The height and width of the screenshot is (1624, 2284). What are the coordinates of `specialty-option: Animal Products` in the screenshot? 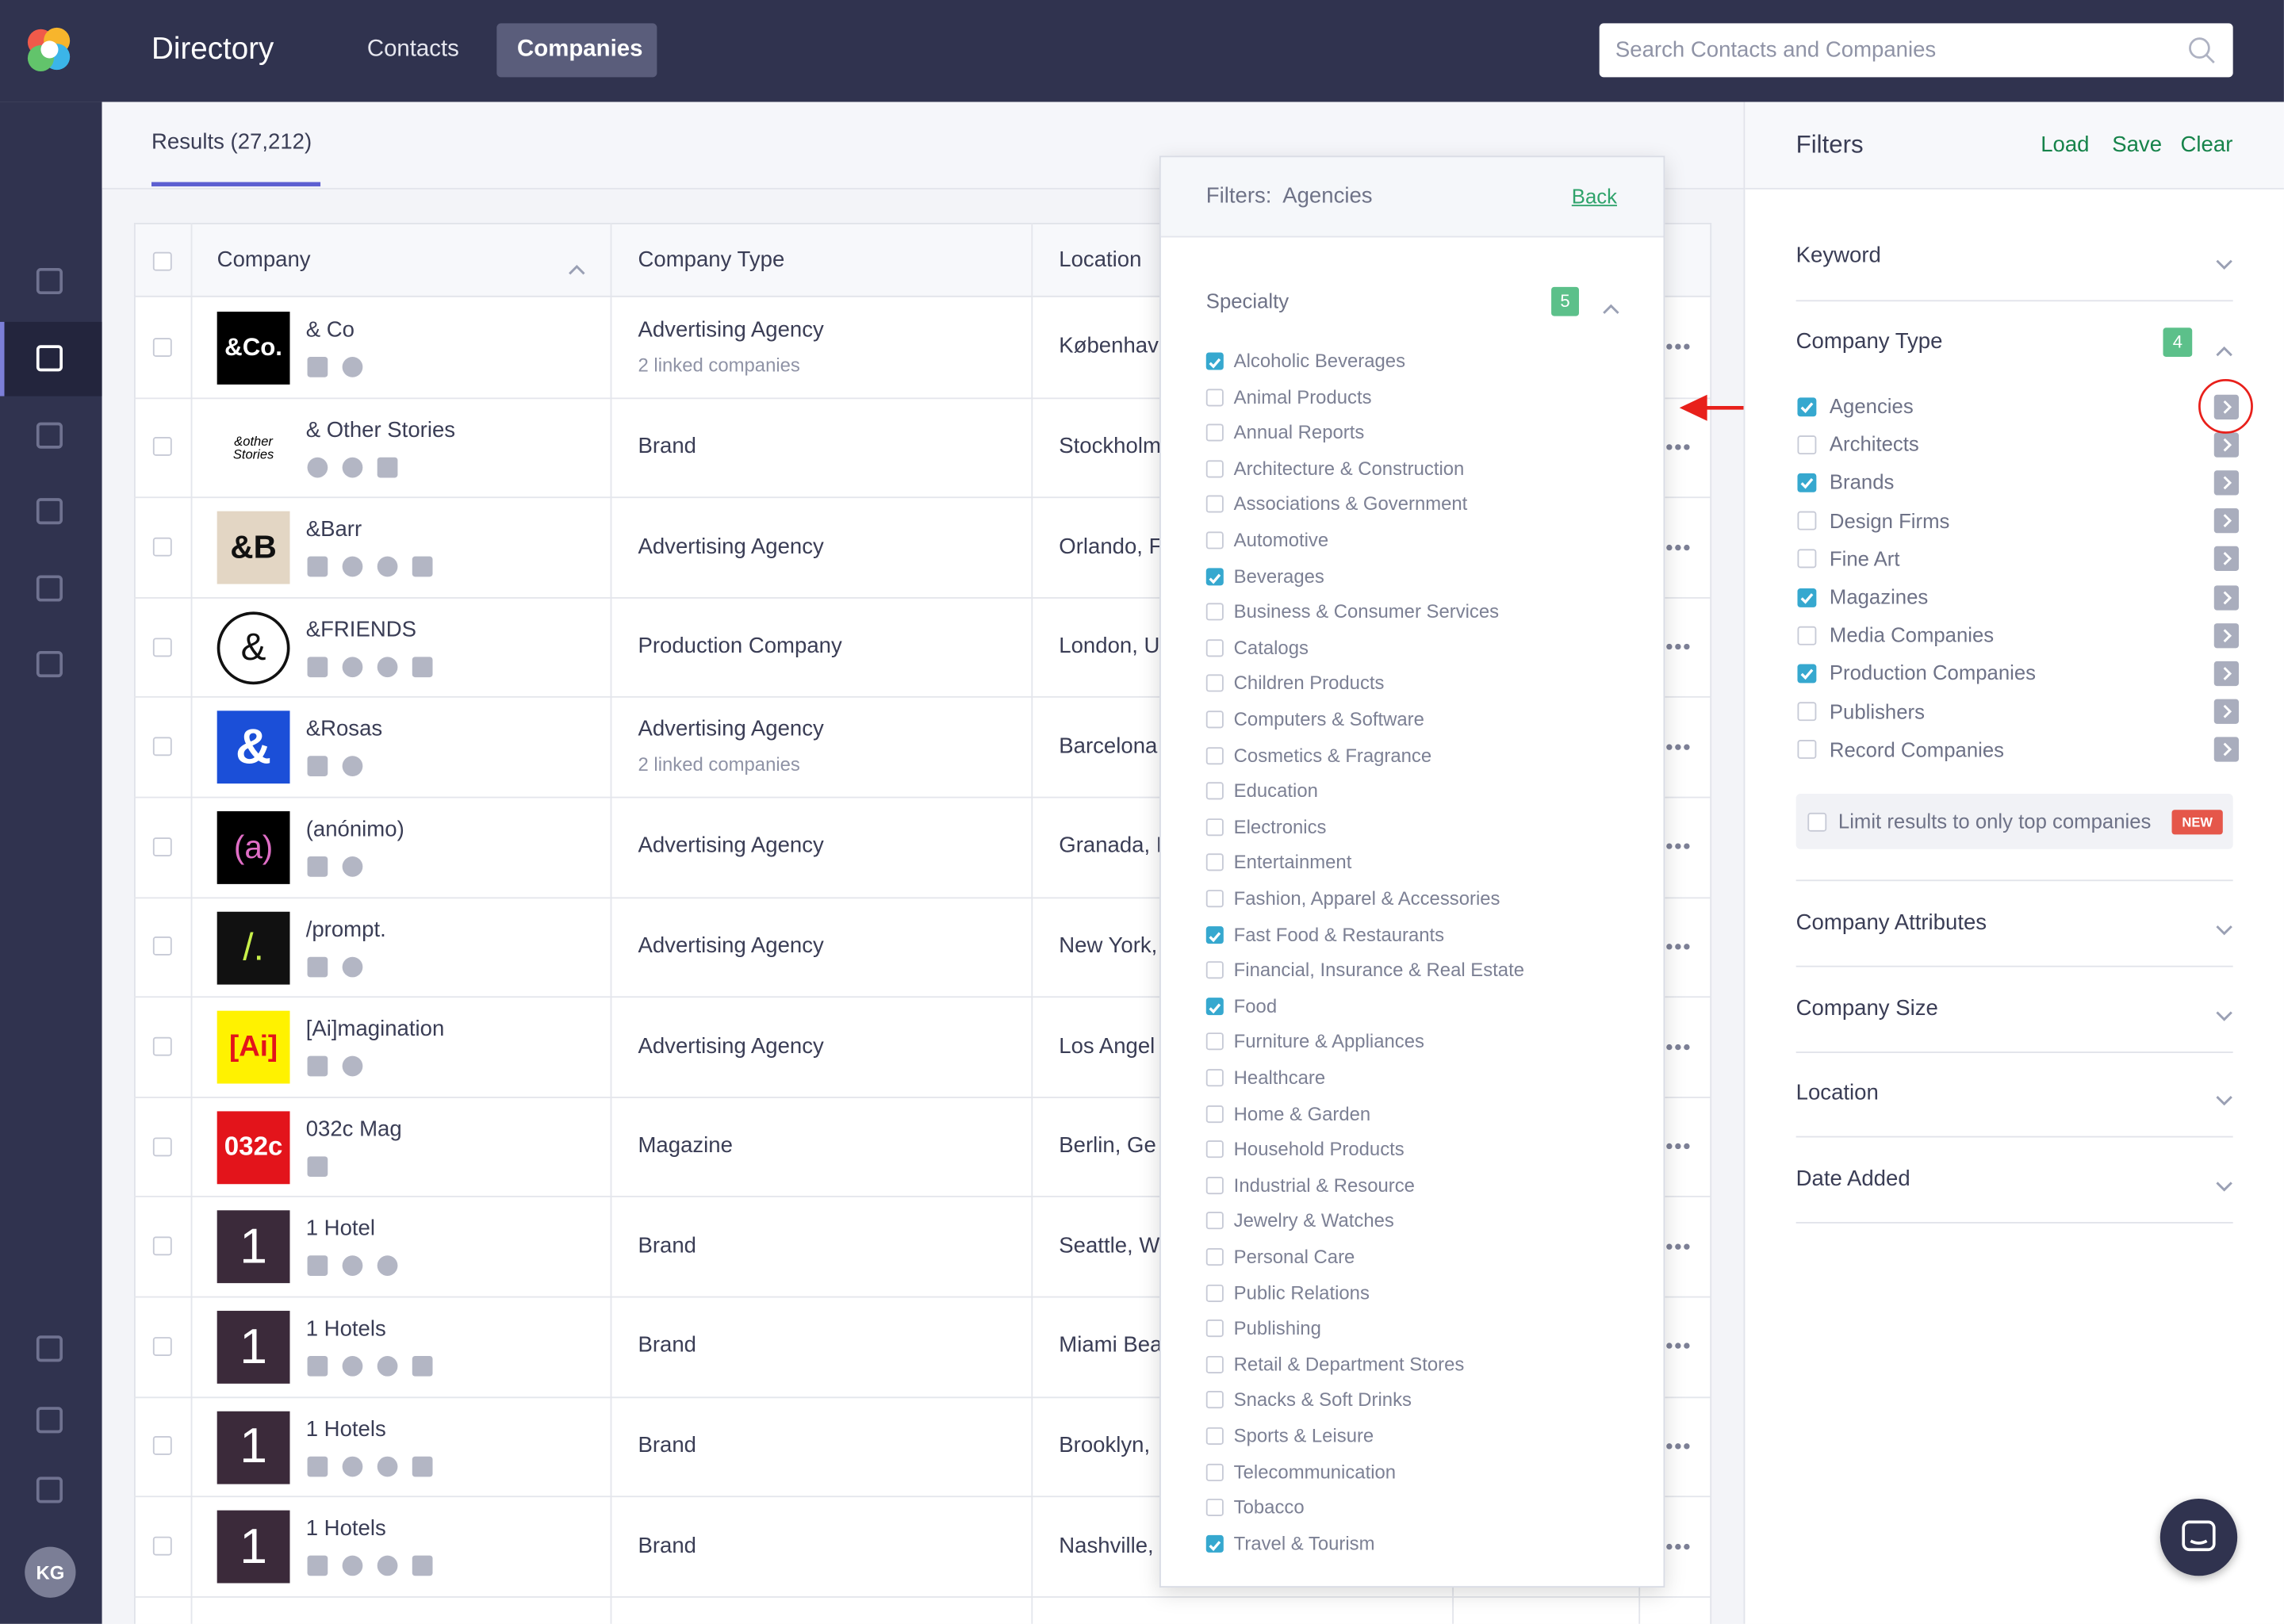 It's located at (1302, 396).